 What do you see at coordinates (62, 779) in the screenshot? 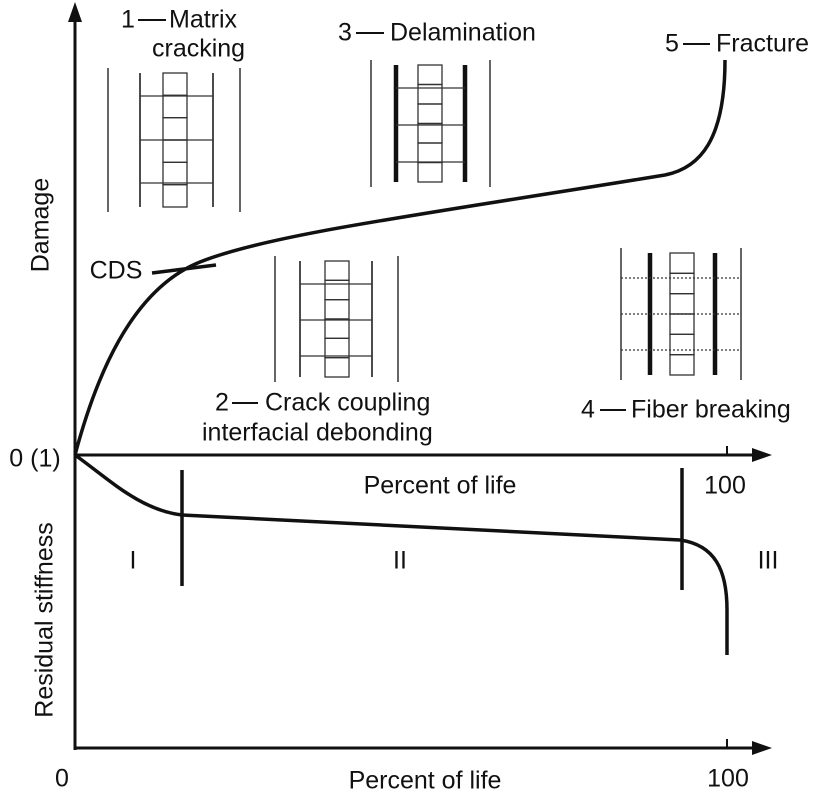
I see `origin-label: 0` at bounding box center [62, 779].